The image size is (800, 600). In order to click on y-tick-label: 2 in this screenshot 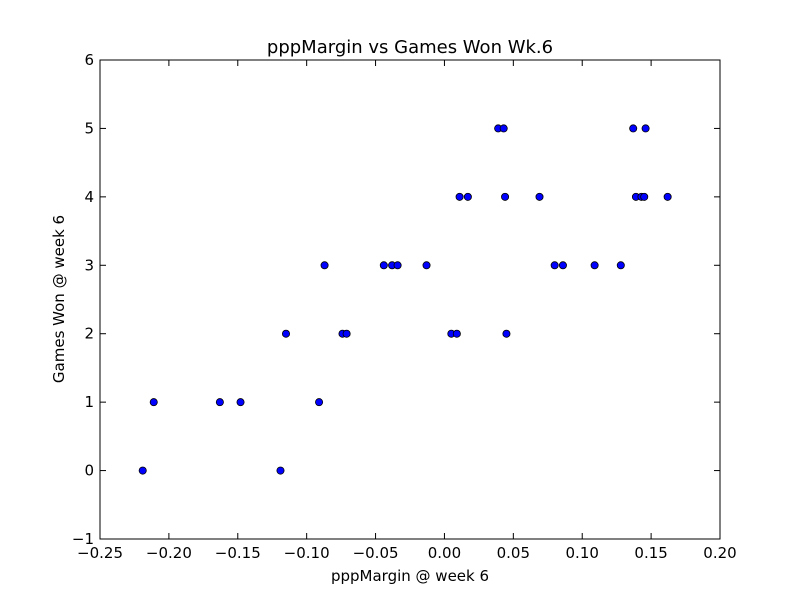, I will do `click(89, 334)`.